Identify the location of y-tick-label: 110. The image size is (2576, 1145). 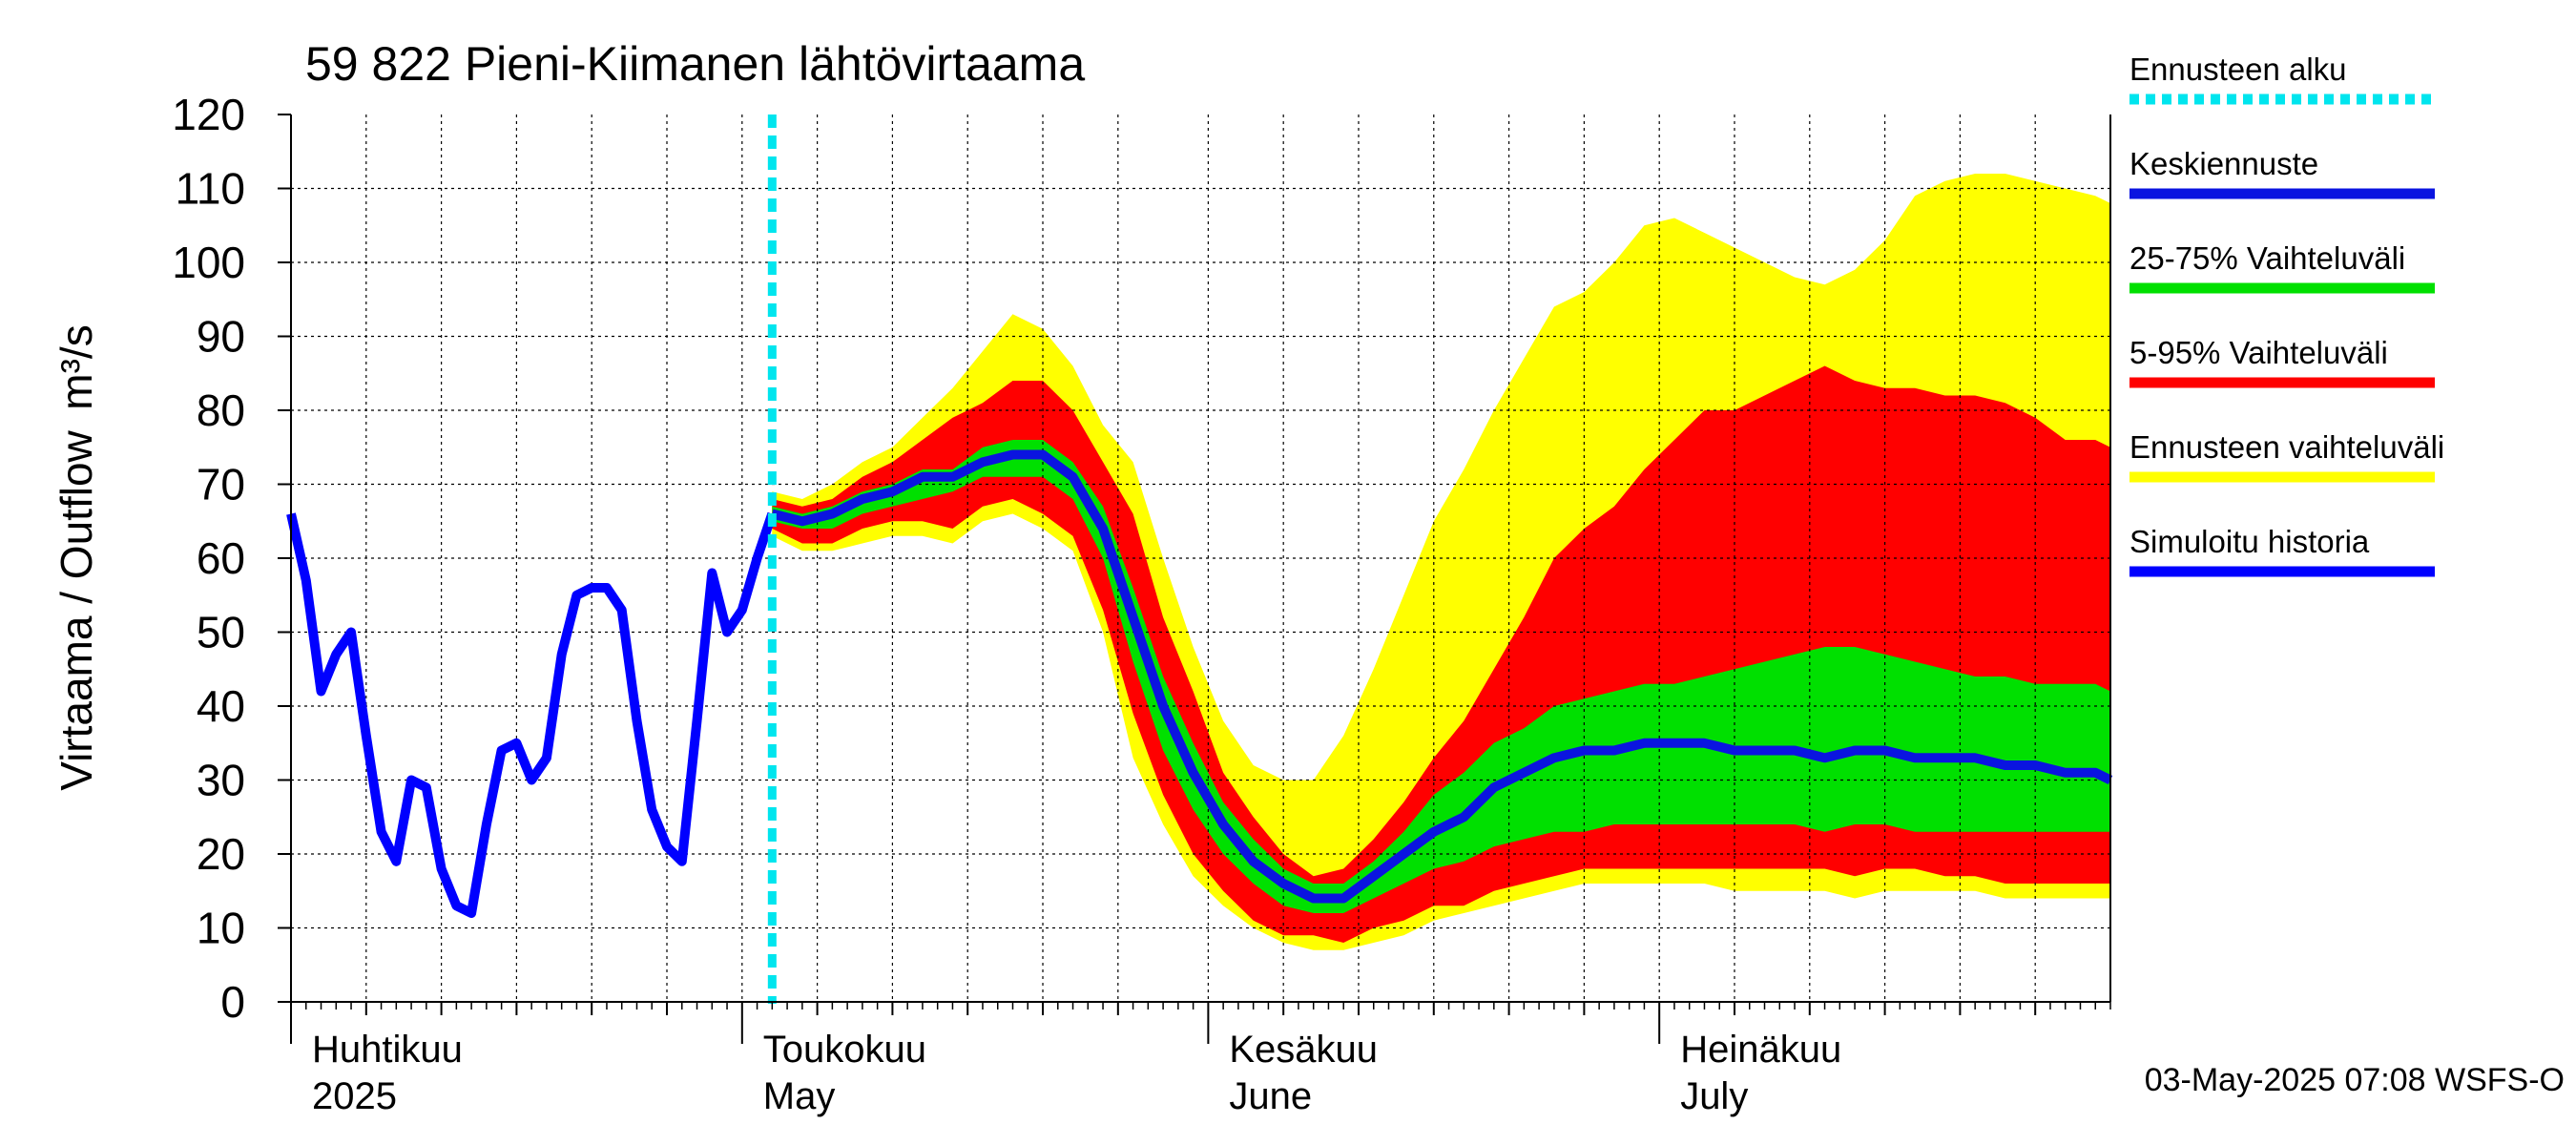
(210, 189).